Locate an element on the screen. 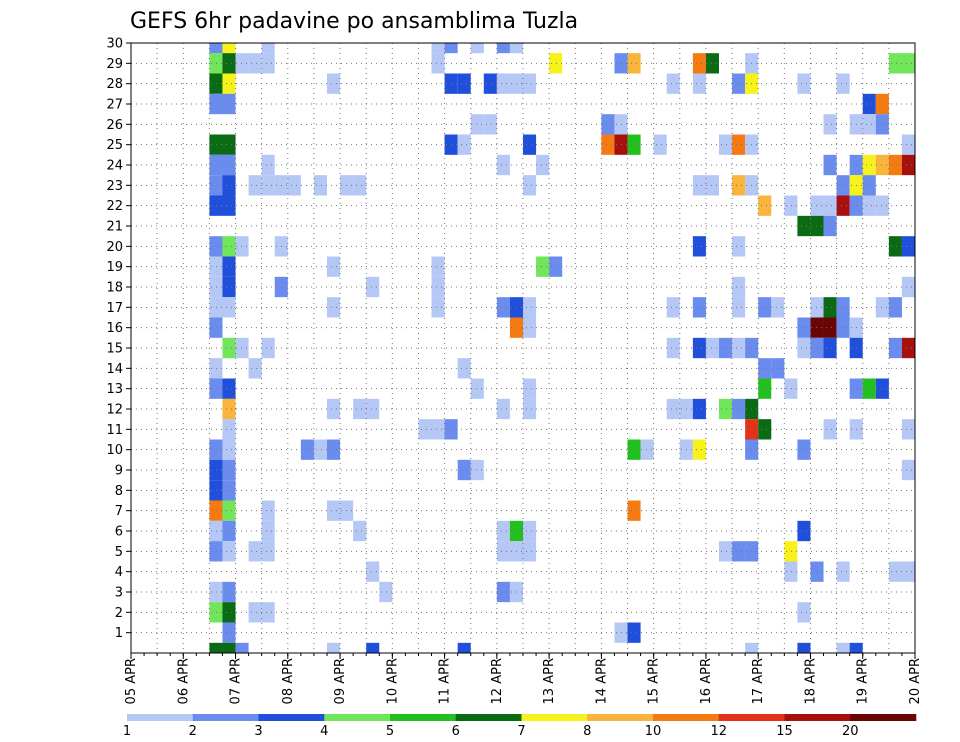  x-tick-label: 19 APR is located at coordinates (863, 681).